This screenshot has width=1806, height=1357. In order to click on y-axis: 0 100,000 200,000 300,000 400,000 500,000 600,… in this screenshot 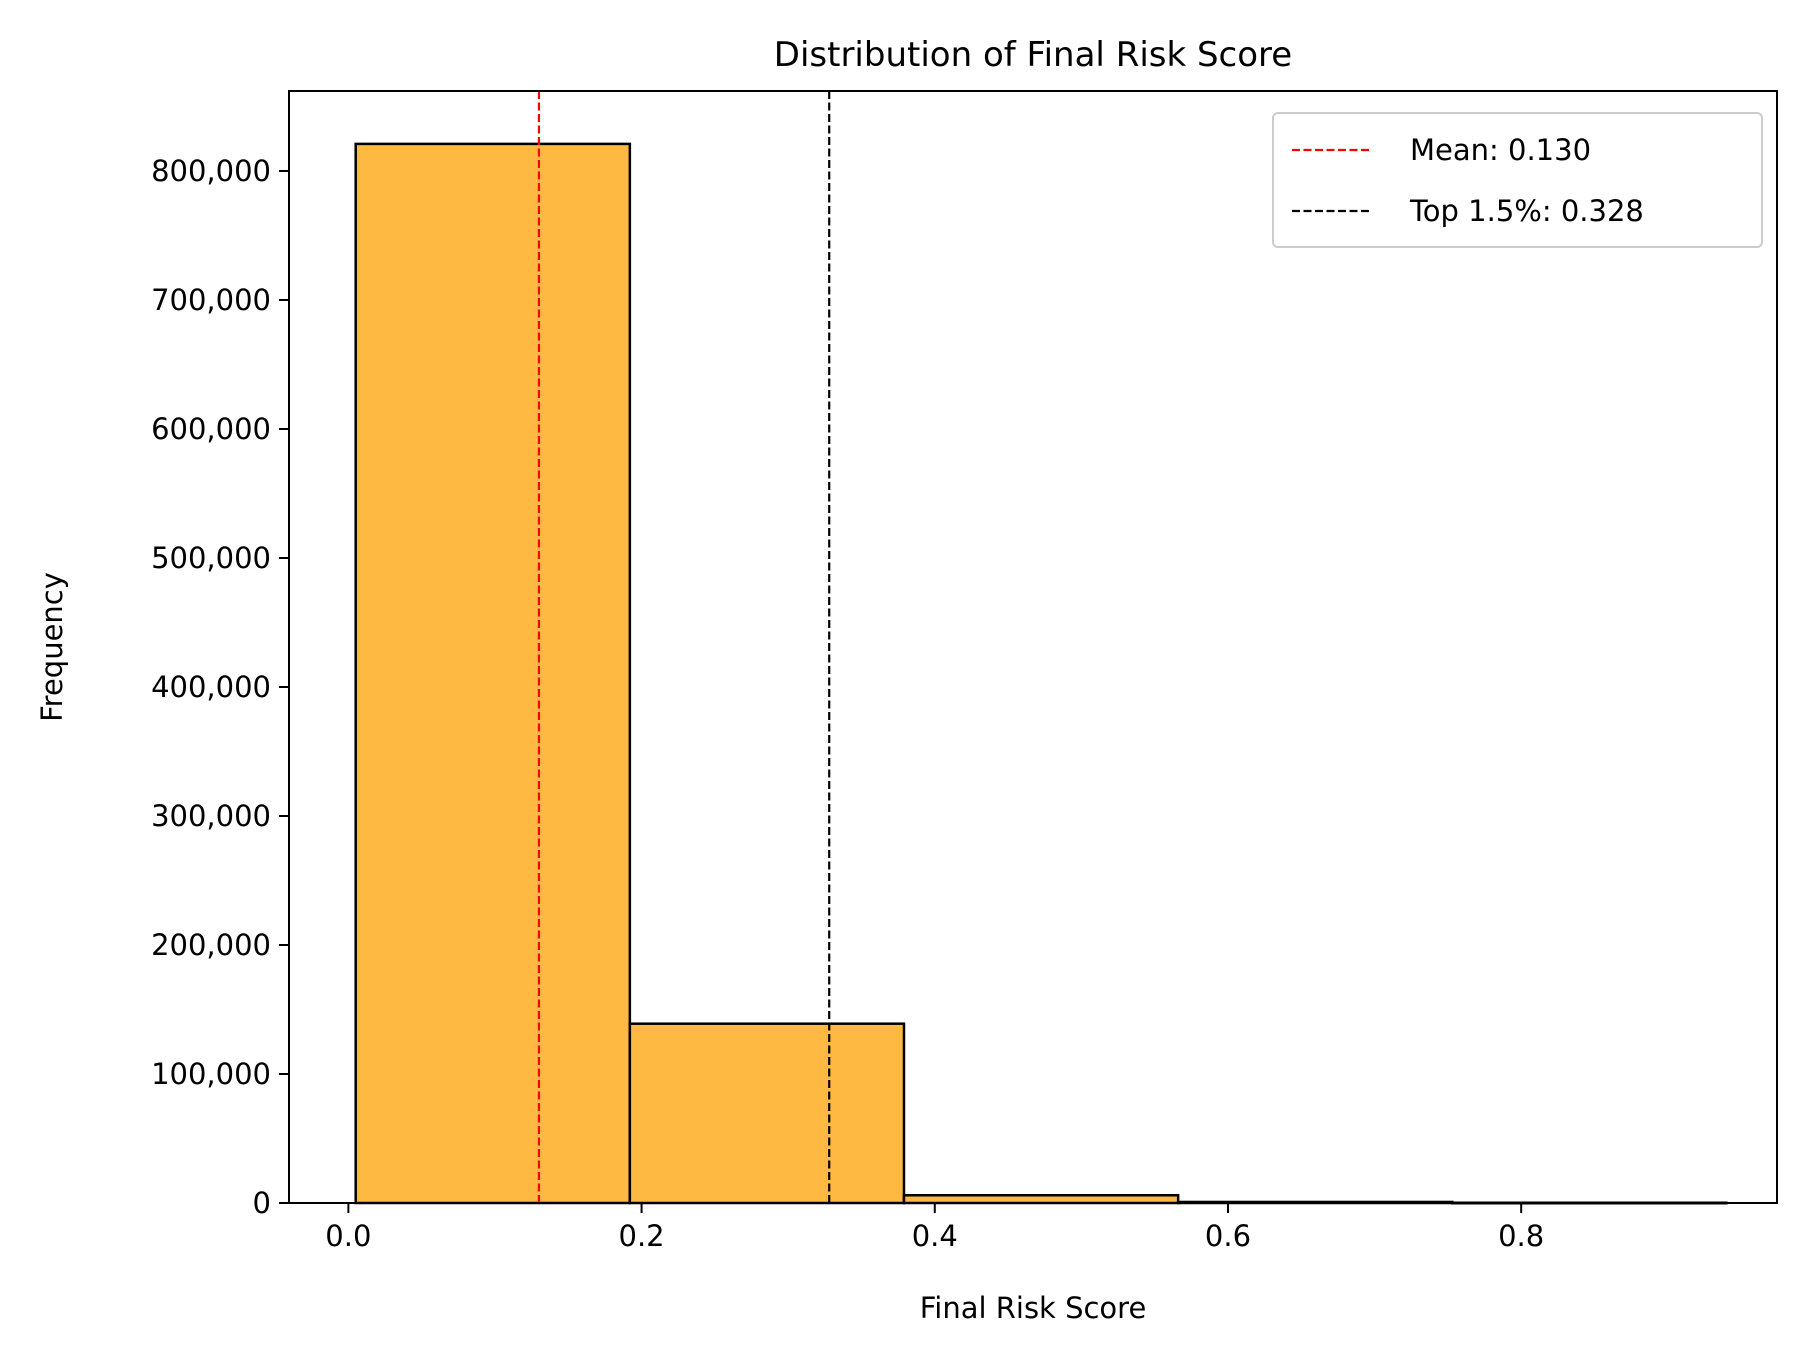, I will do `click(220, 687)`.